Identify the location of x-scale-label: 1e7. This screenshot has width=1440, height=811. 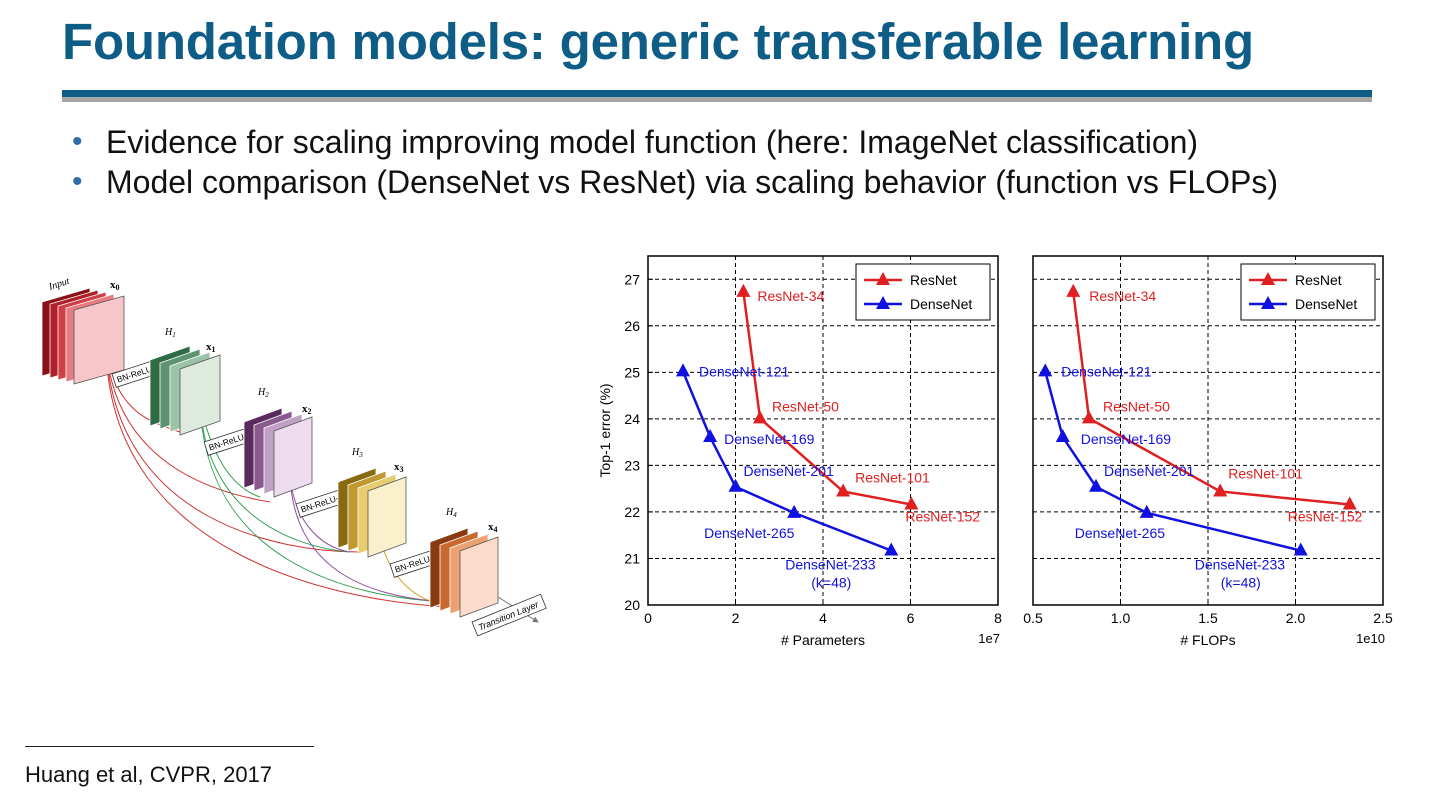
(989, 638).